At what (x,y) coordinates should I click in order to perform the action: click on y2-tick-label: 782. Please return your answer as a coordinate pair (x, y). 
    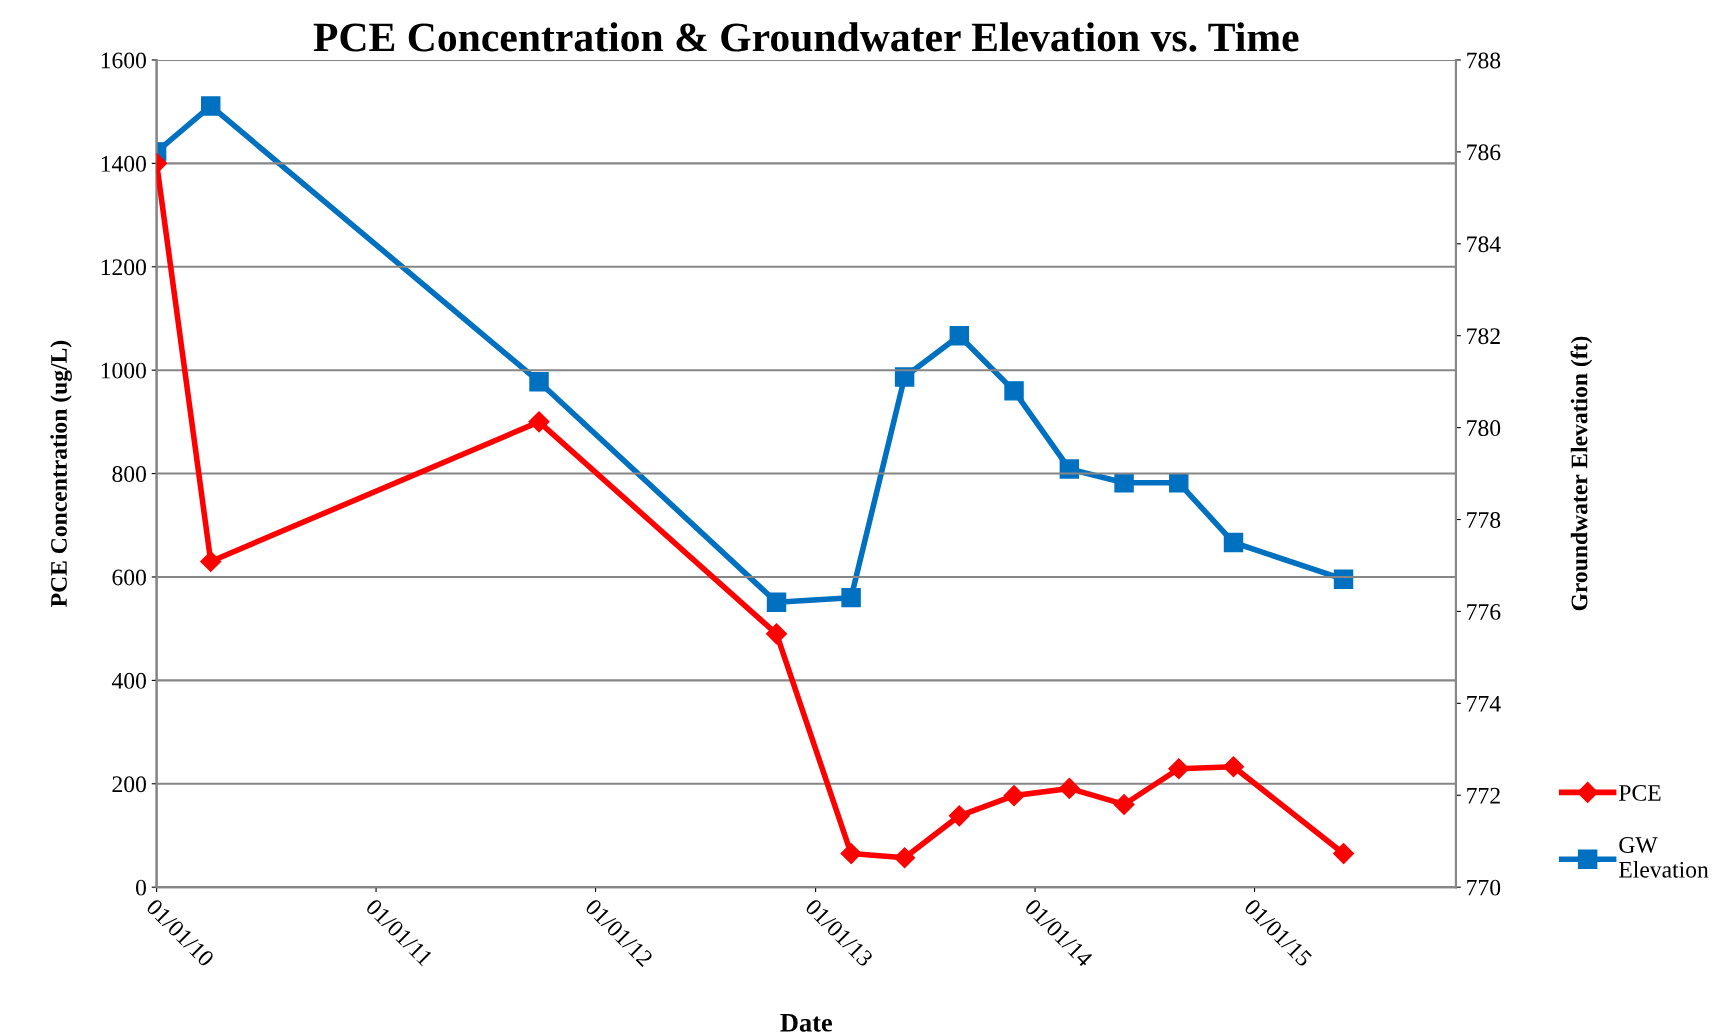
    Looking at the image, I should click on (1483, 336).